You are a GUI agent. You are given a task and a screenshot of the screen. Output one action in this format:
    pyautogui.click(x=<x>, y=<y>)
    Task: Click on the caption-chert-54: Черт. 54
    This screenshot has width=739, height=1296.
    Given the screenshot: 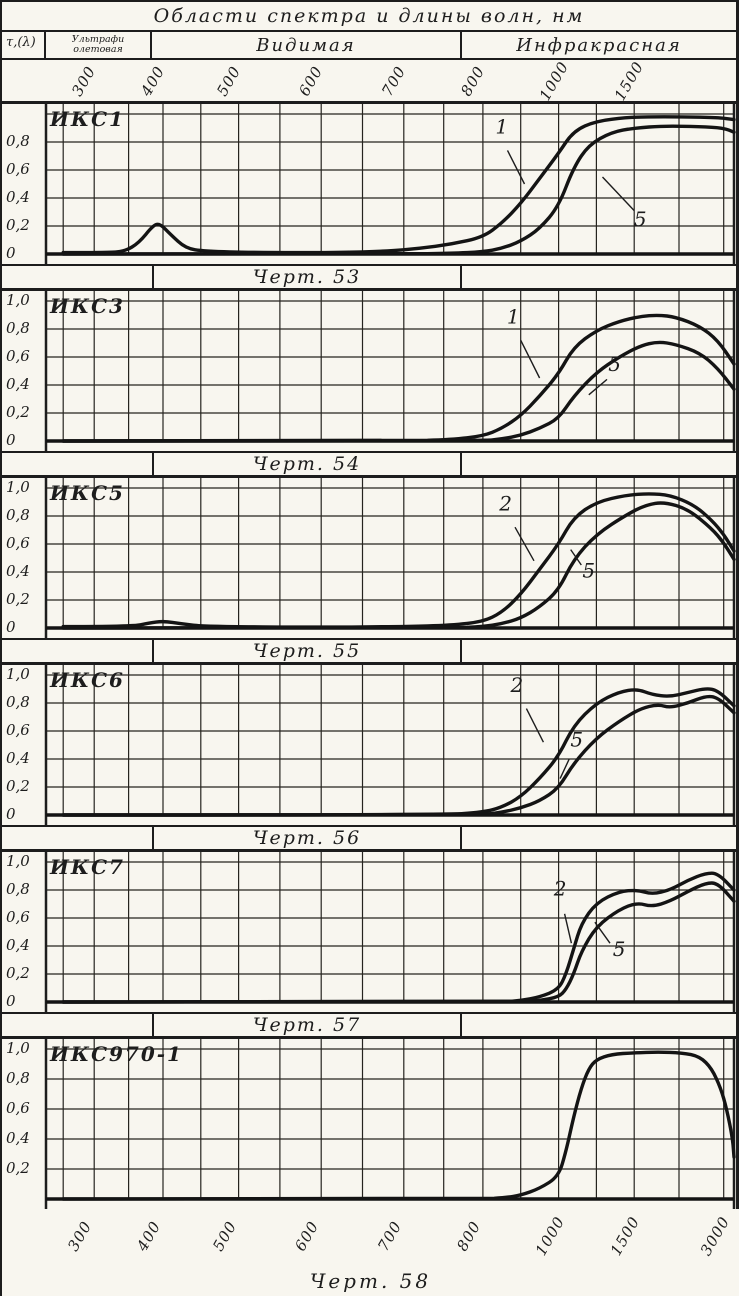 What is the action you would take?
    pyautogui.click(x=307, y=464)
    